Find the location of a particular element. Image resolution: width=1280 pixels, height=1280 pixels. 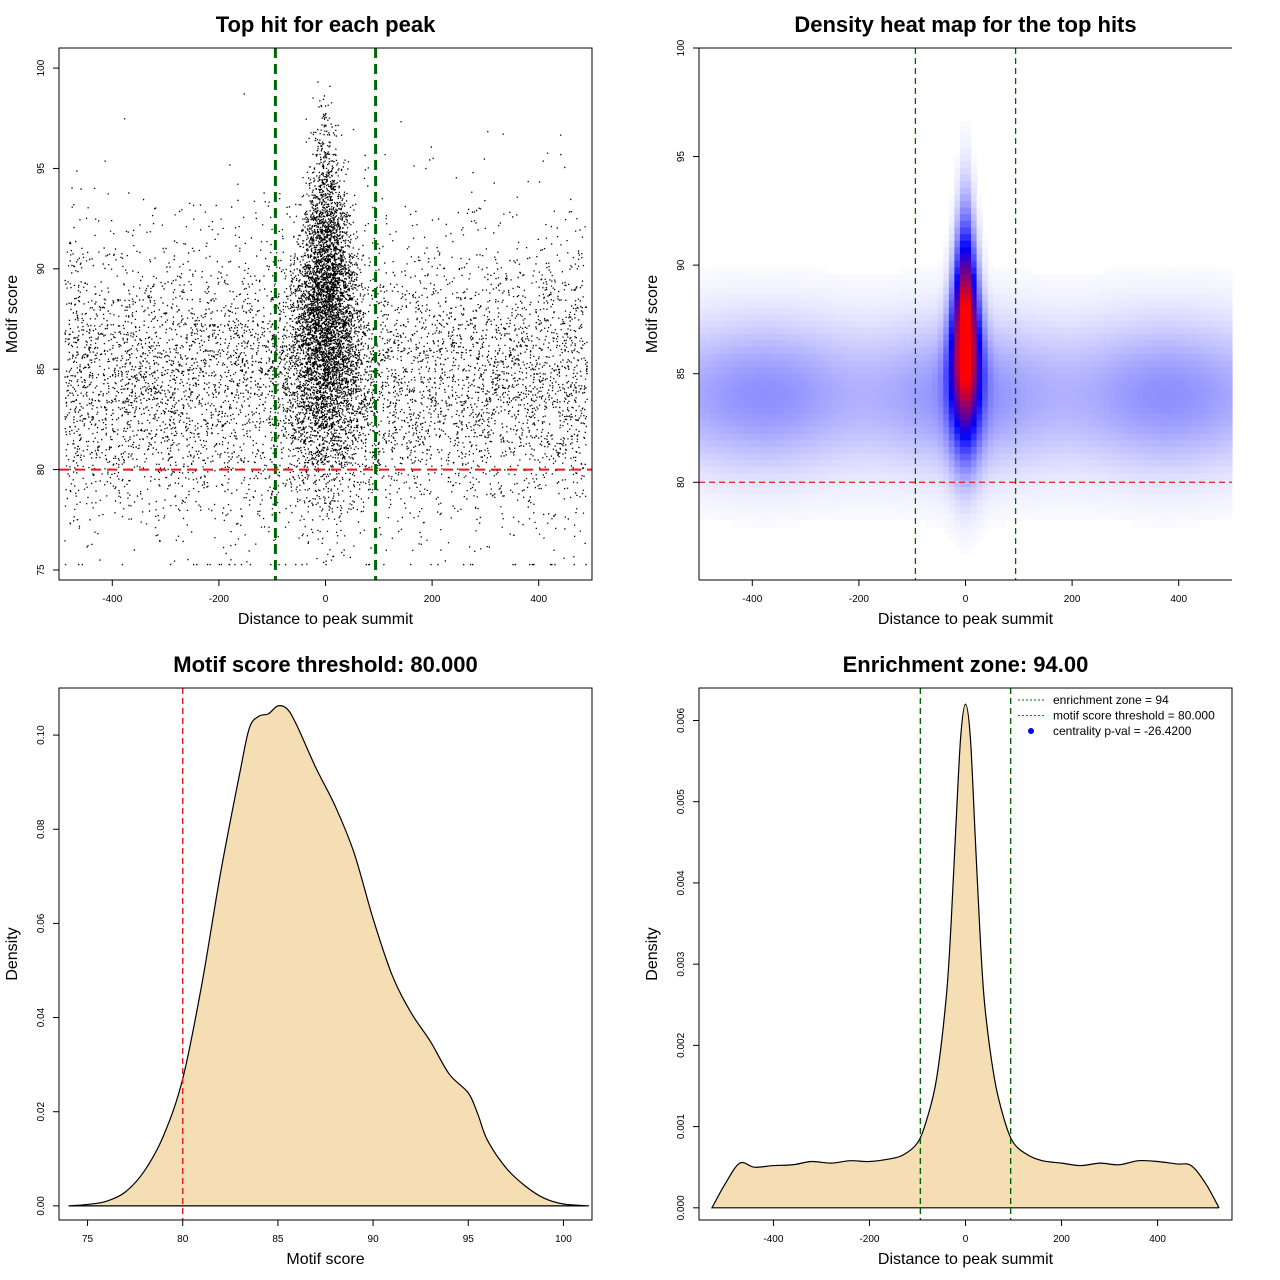

y-tick-label: 0.003 is located at coordinates (681, 963).